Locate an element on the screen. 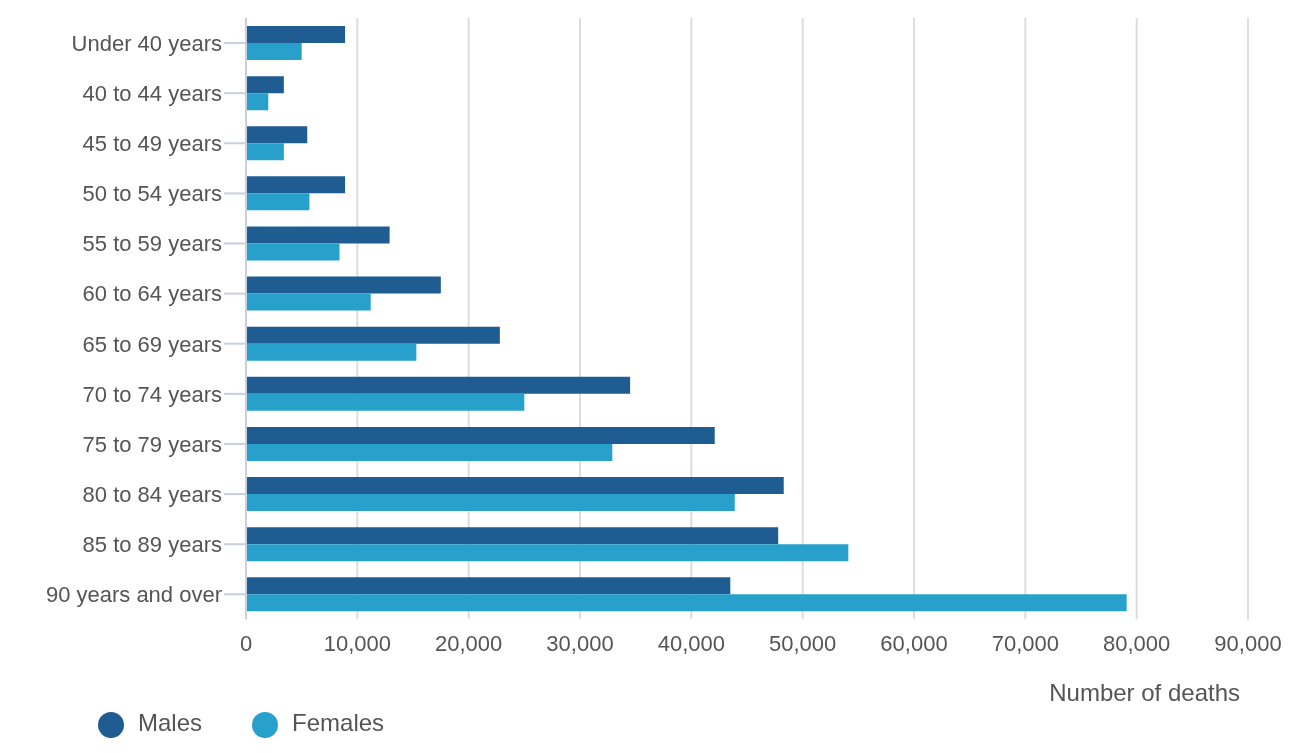 Image resolution: width=1304 pixels, height=753 pixels. y-tick-label: Under 40 years is located at coordinates (146, 43).